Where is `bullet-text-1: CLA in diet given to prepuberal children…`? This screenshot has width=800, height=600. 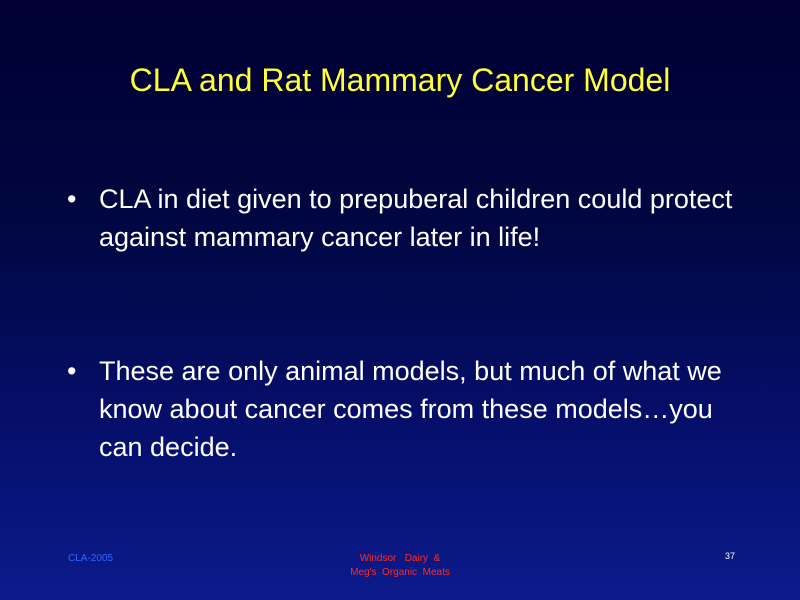
bullet-text-1: CLA in diet given to prepuberal children… is located at coordinates (416, 218).